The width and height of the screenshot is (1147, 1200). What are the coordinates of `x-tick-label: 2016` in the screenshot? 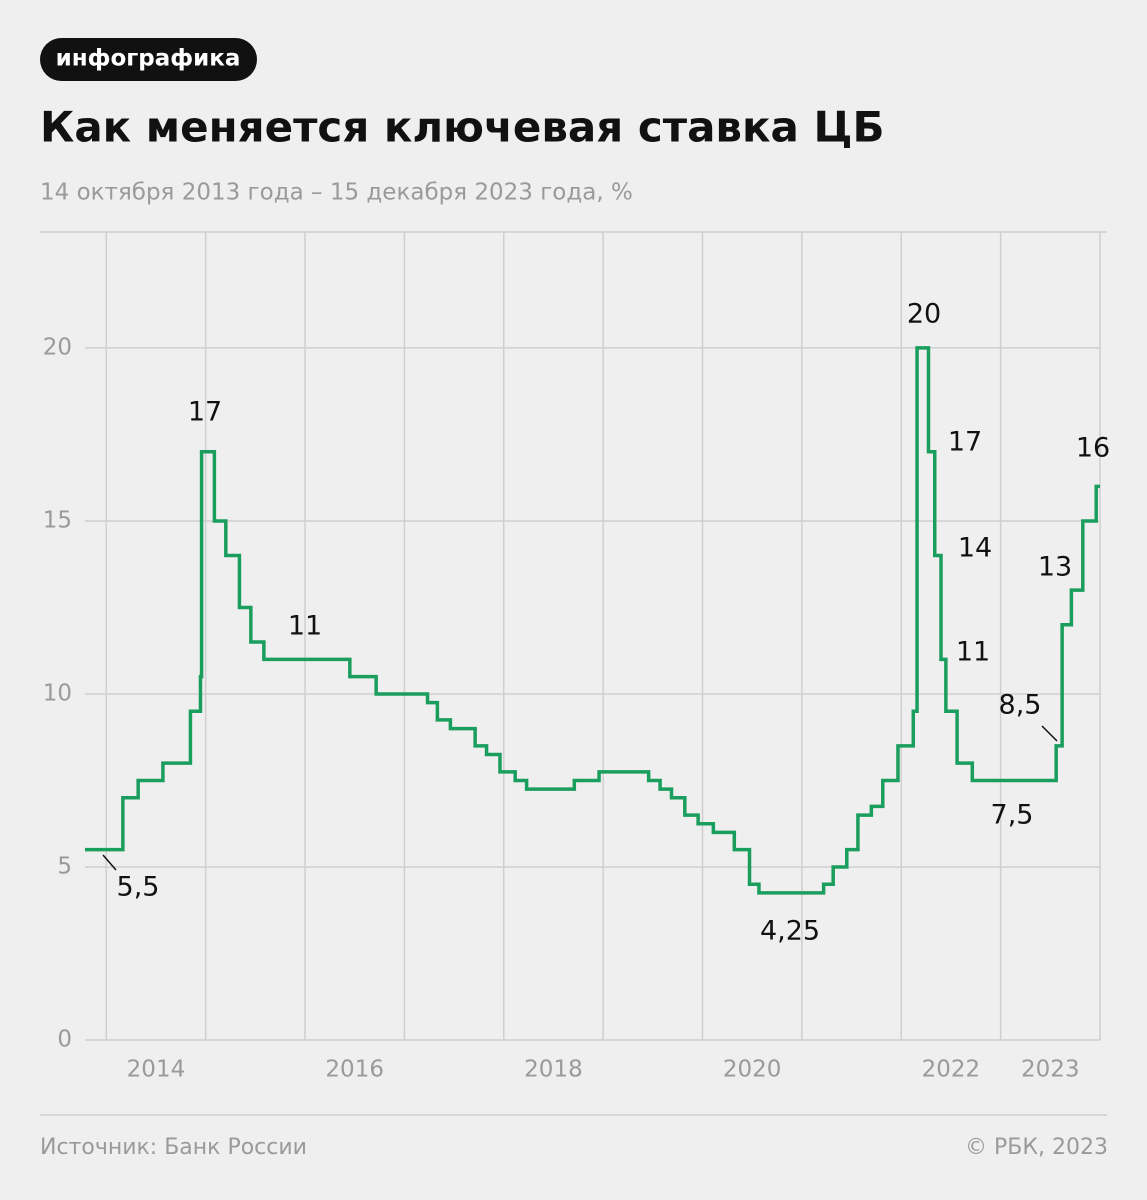 It's located at (354, 1070).